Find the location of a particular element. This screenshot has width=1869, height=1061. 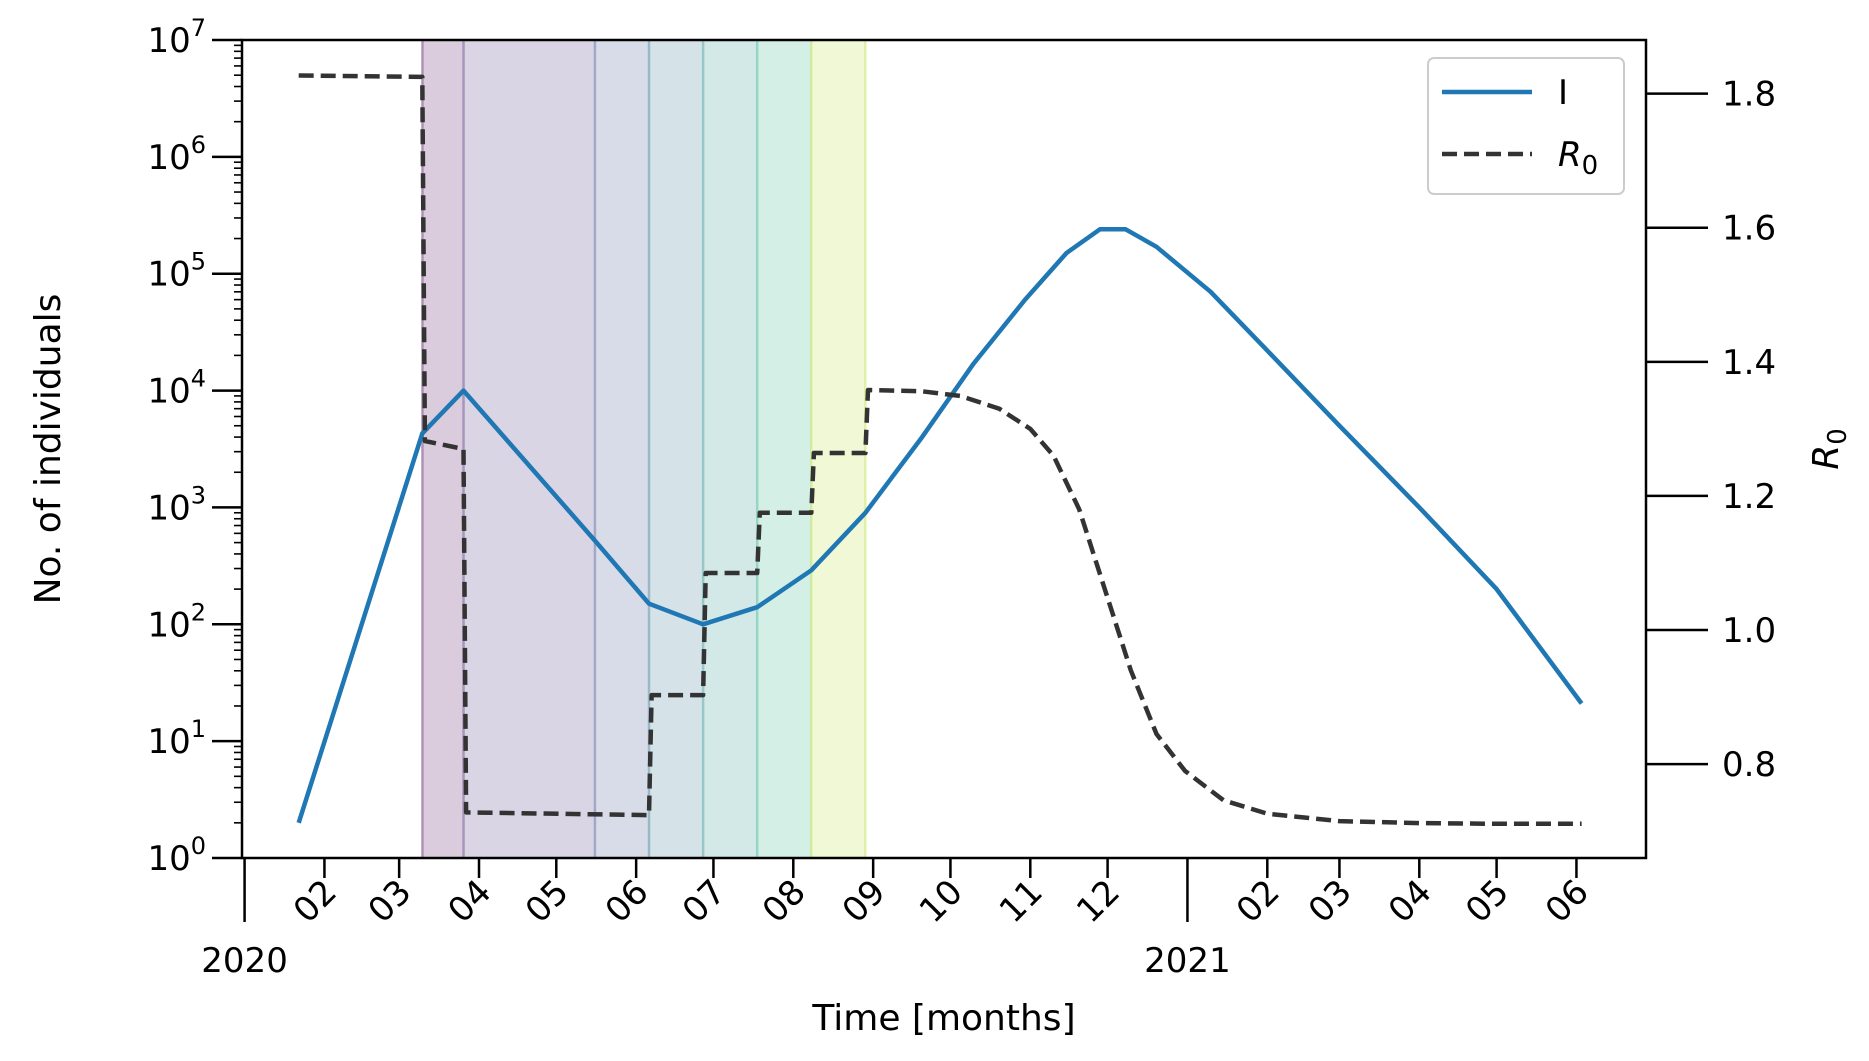

x-tick-label-year: 2021 is located at coordinates (1187, 961).